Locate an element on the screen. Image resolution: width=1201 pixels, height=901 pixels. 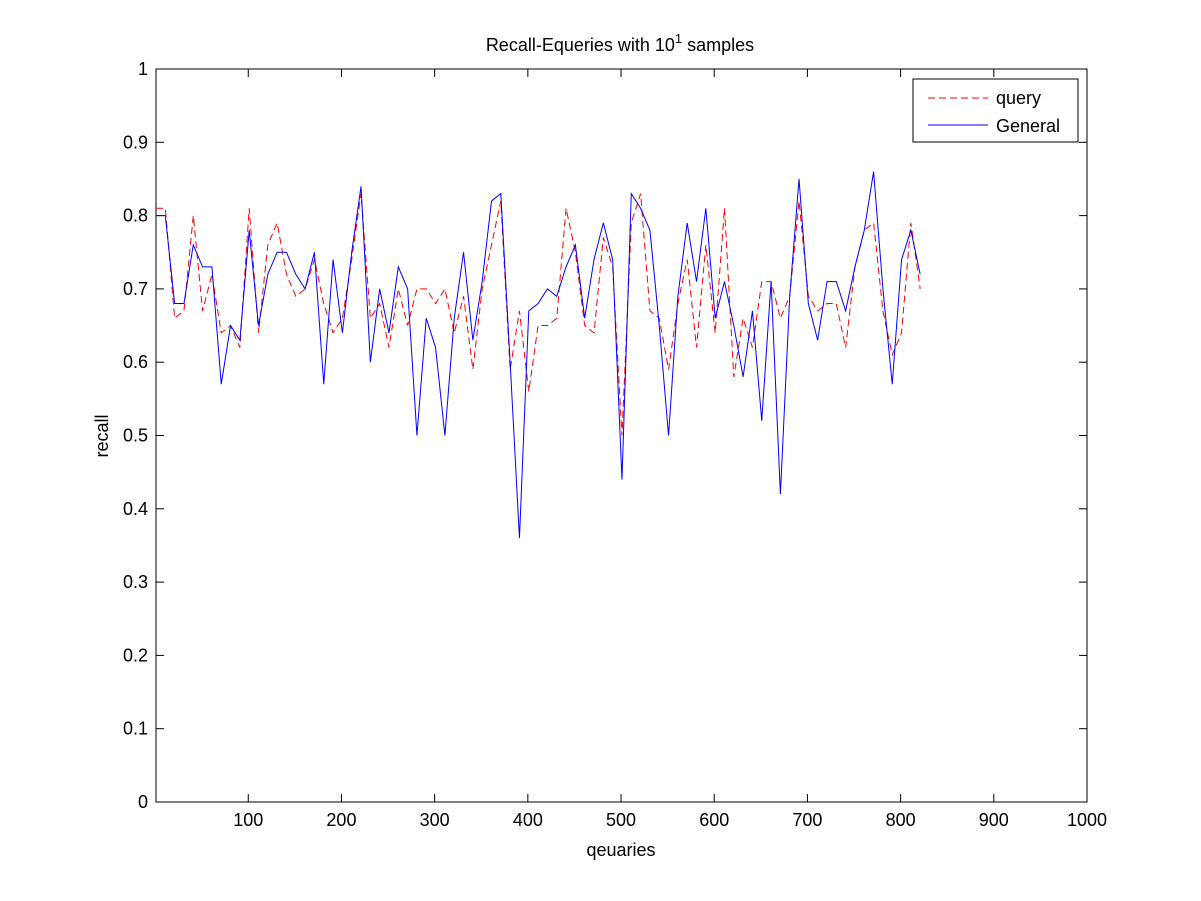
x-tick-label: 800 is located at coordinates (901, 820).